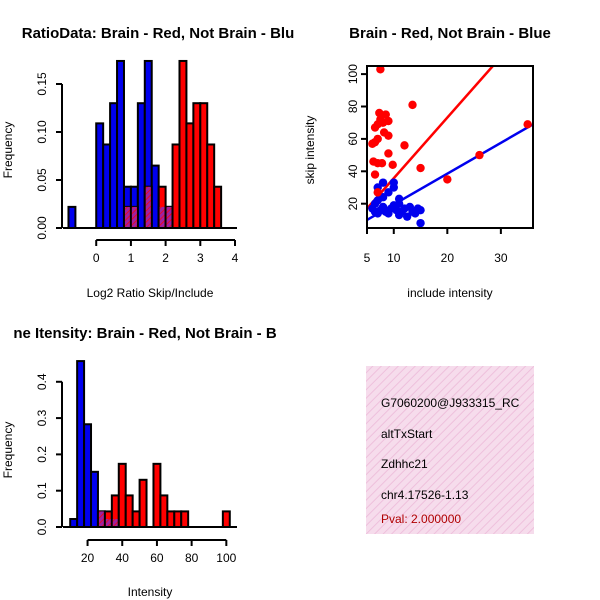 Image resolution: width=600 pixels, height=600 pixels. What do you see at coordinates (353, 107) in the screenshot?
I see `scatter-y-tick-label: 80` at bounding box center [353, 107].